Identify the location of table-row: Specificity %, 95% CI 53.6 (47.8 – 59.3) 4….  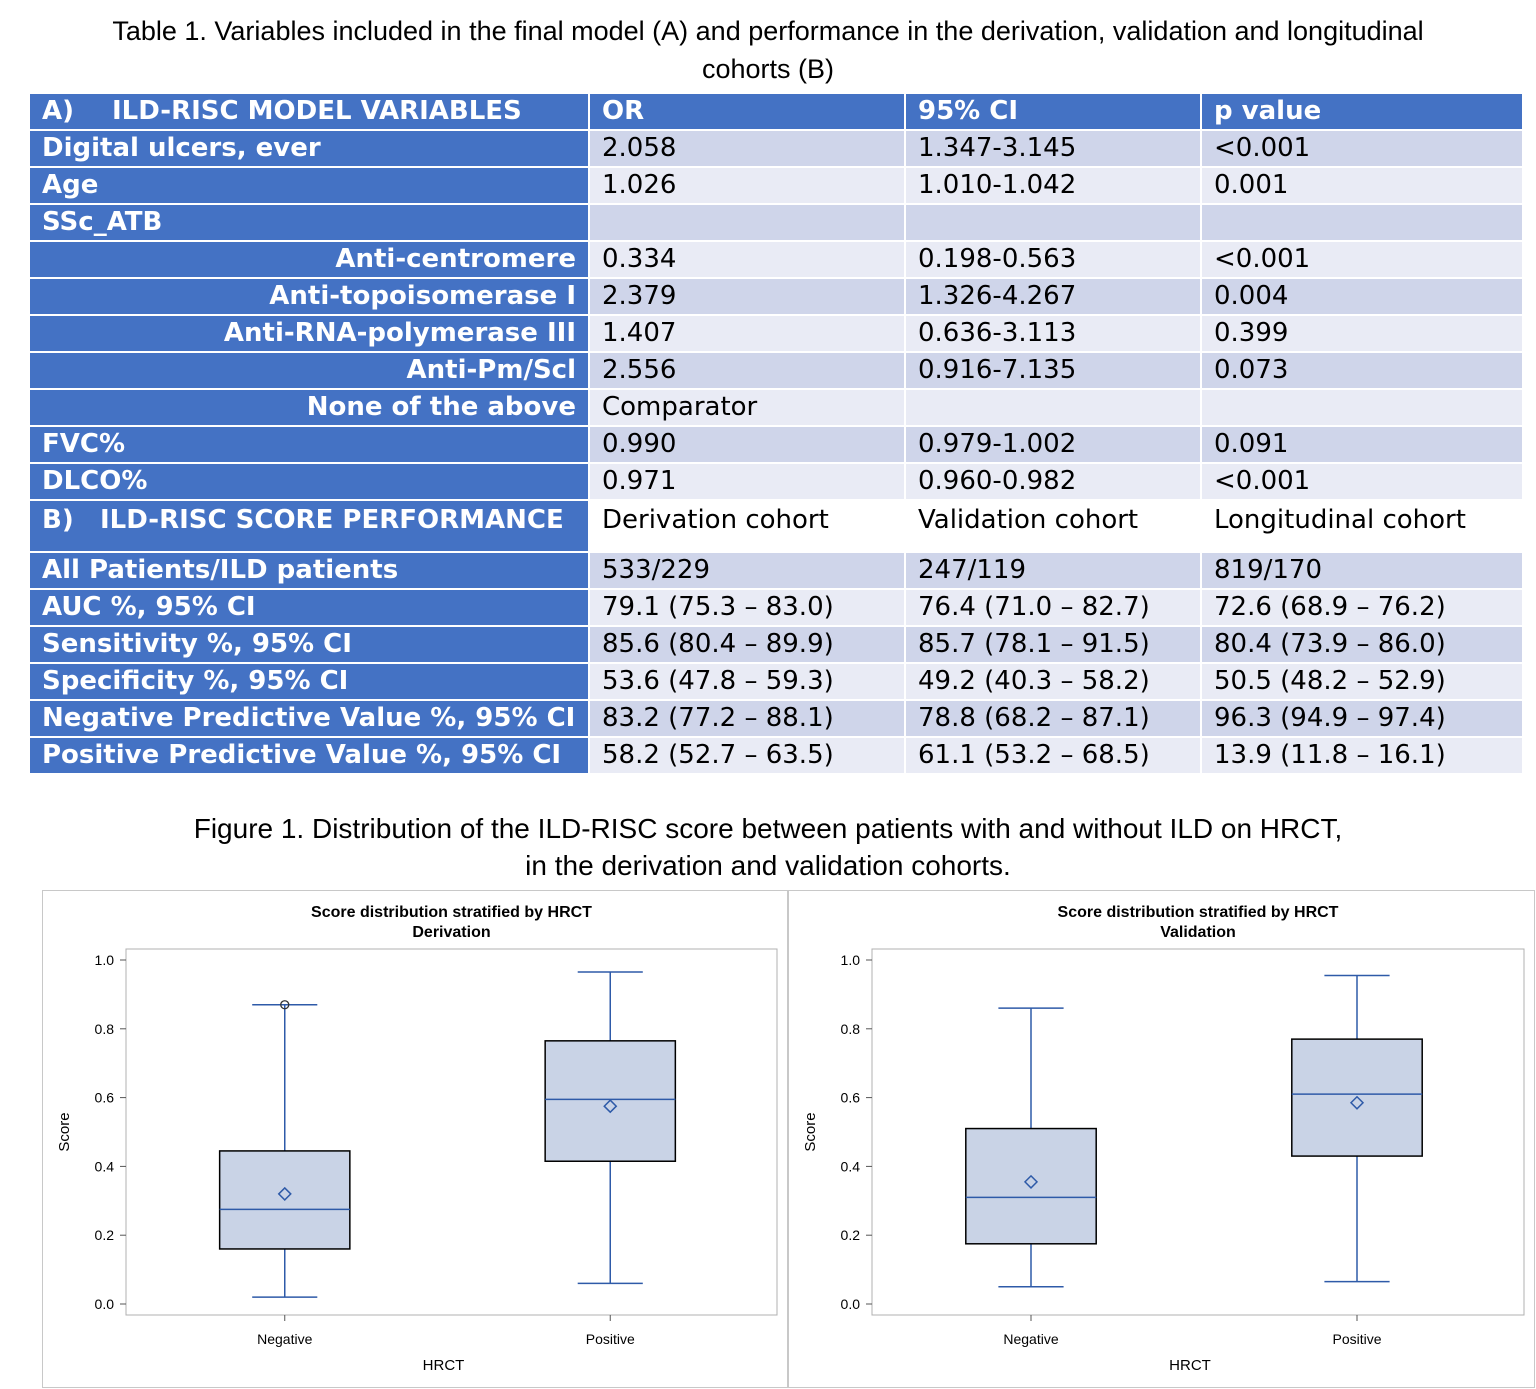
(776, 681).